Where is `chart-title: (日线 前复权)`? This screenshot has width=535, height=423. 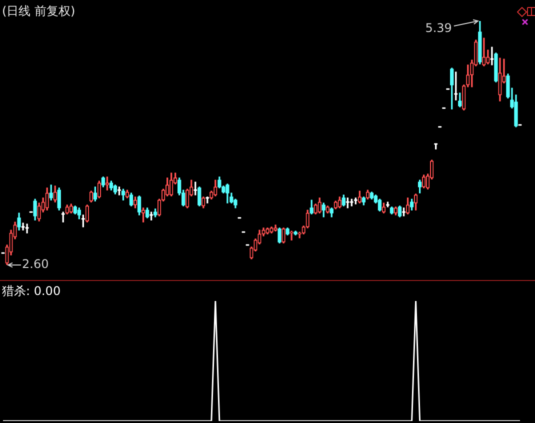 chart-title: (日线 前复权) is located at coordinates (39, 11).